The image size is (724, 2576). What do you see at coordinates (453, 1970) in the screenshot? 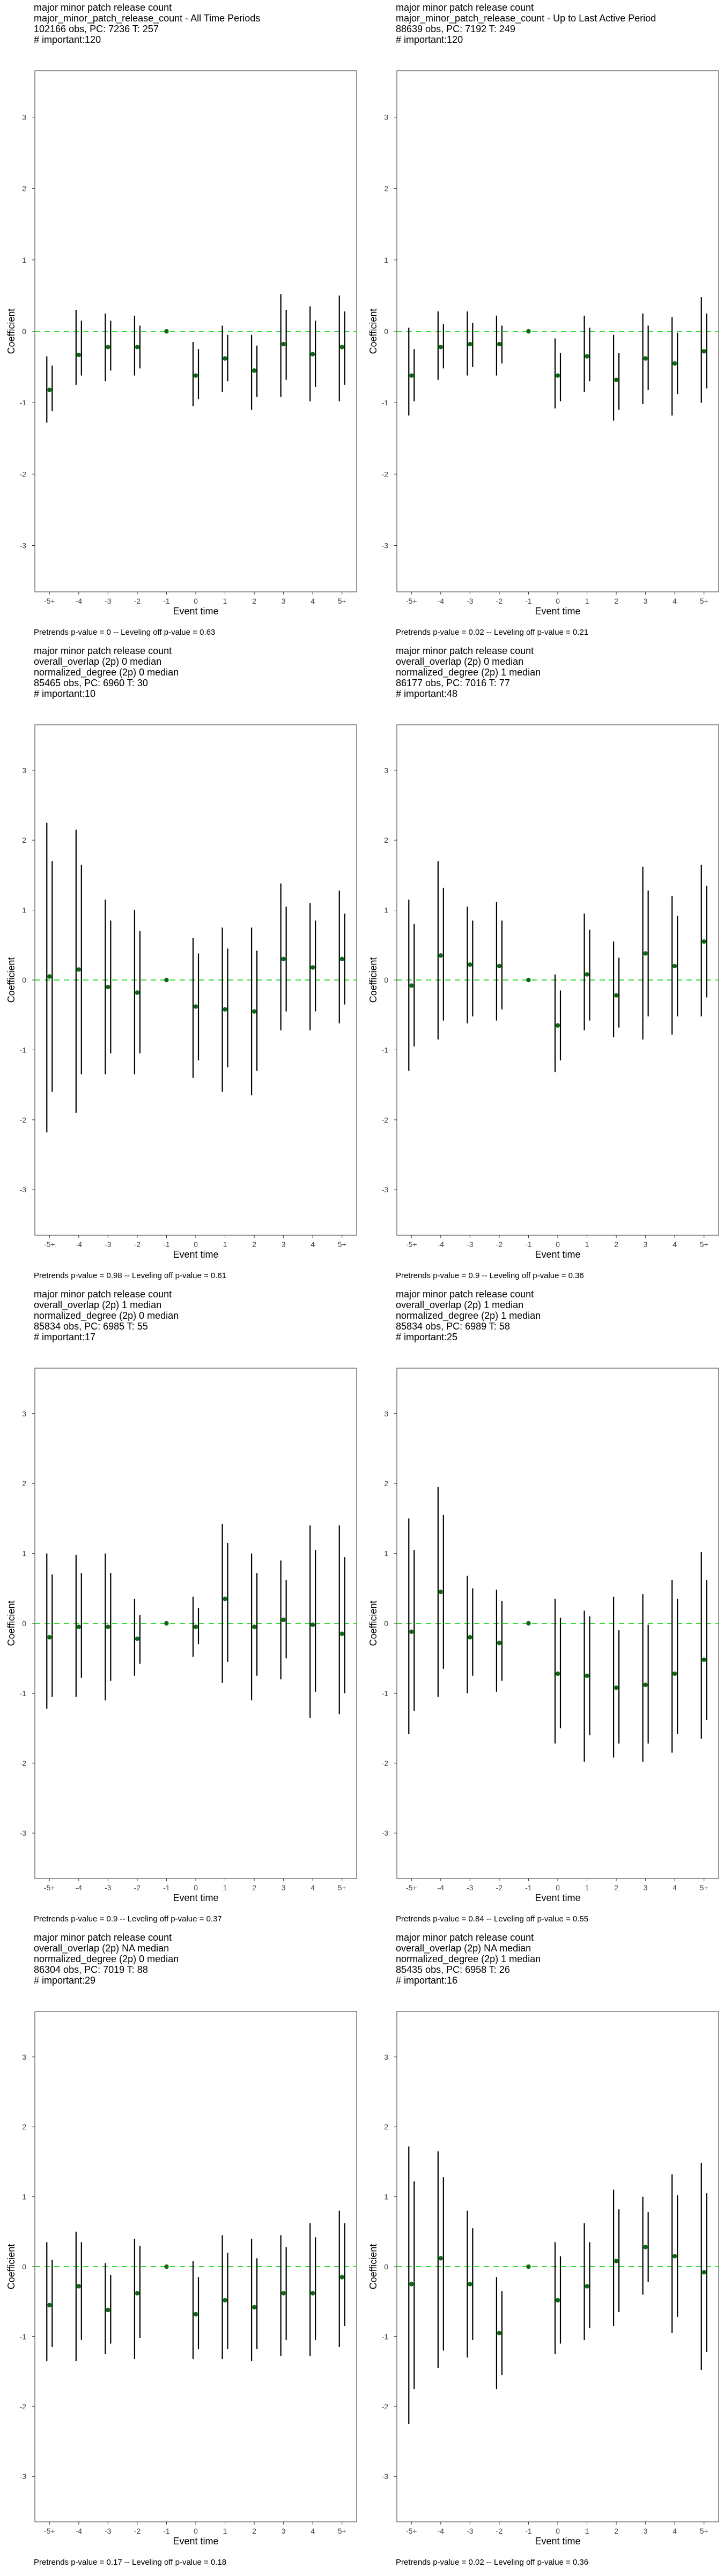
I see `chart-title-line: 85435 obs, PC: 6958 T: 26` at bounding box center [453, 1970].